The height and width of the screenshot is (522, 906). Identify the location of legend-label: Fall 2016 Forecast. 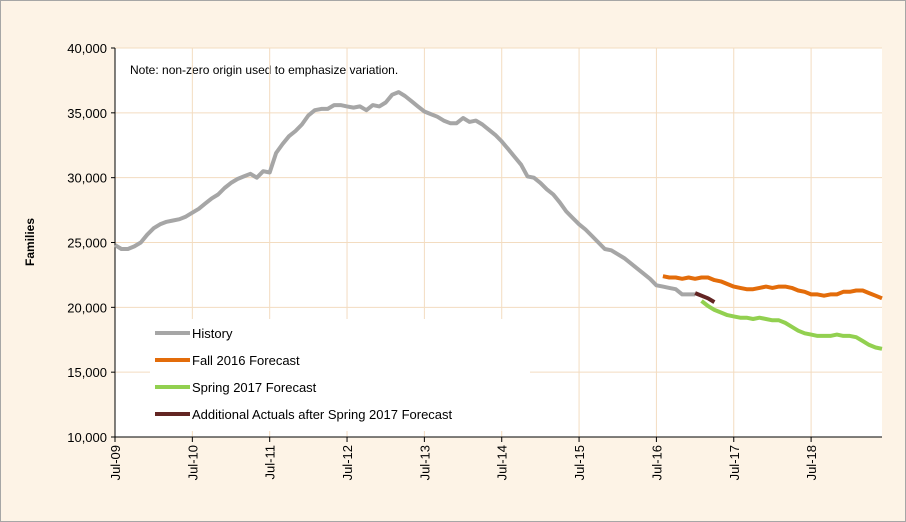
(246, 360).